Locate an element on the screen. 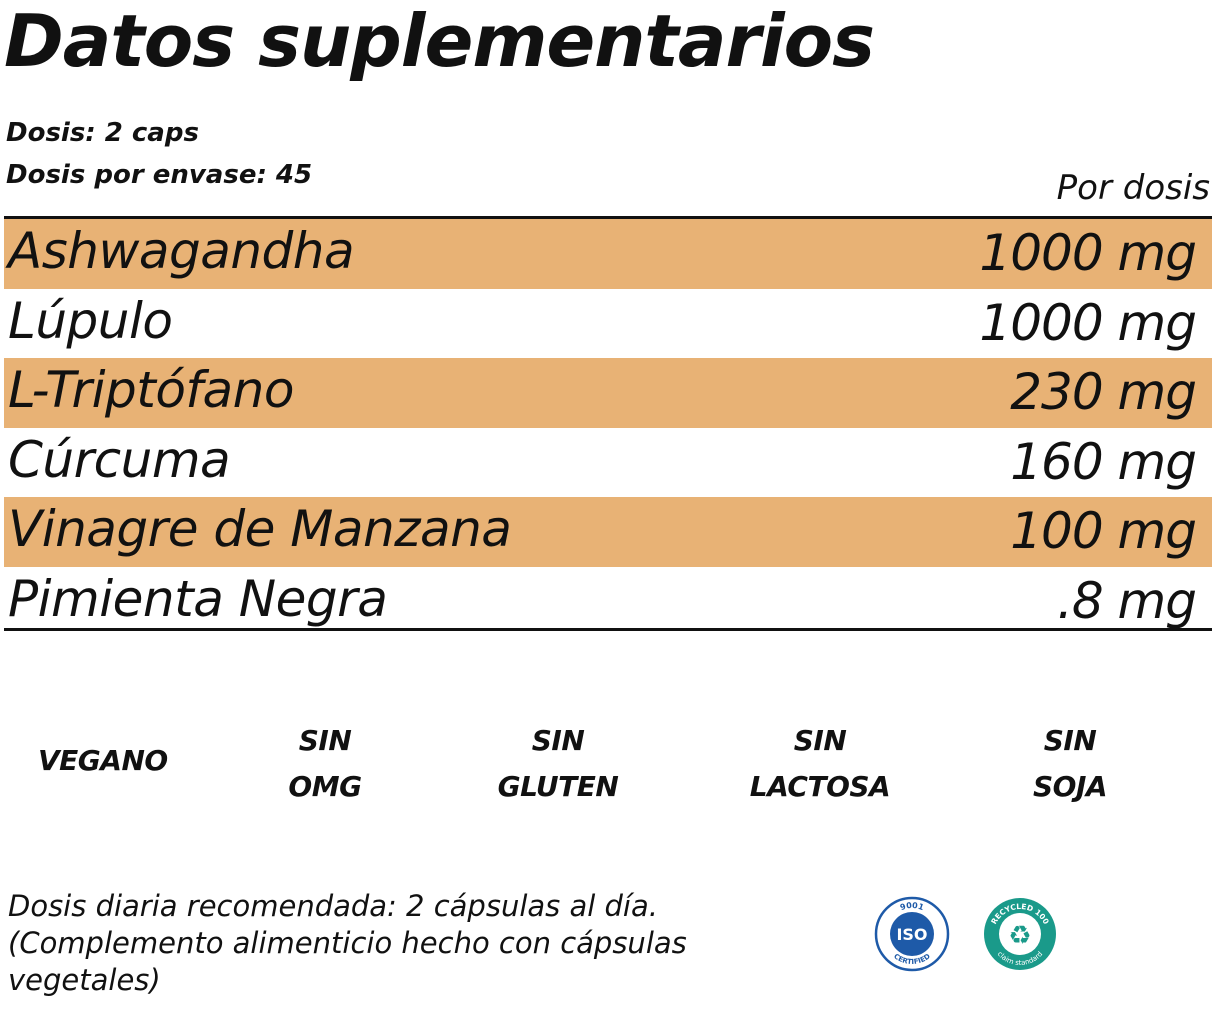 This screenshot has height=1018, width=1215. badge-vegano: VEGANO is located at coordinates (103, 761).